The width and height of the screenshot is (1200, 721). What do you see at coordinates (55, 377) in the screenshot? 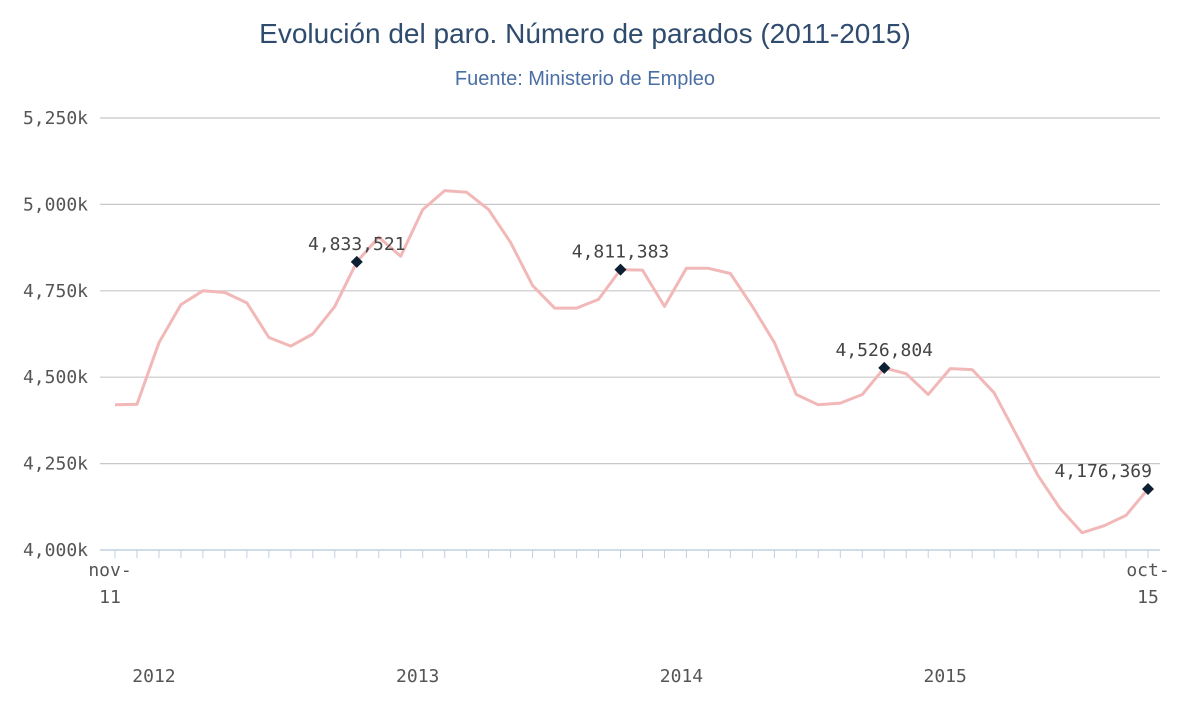
I see `y-tick-label: 4,500k` at bounding box center [55, 377].